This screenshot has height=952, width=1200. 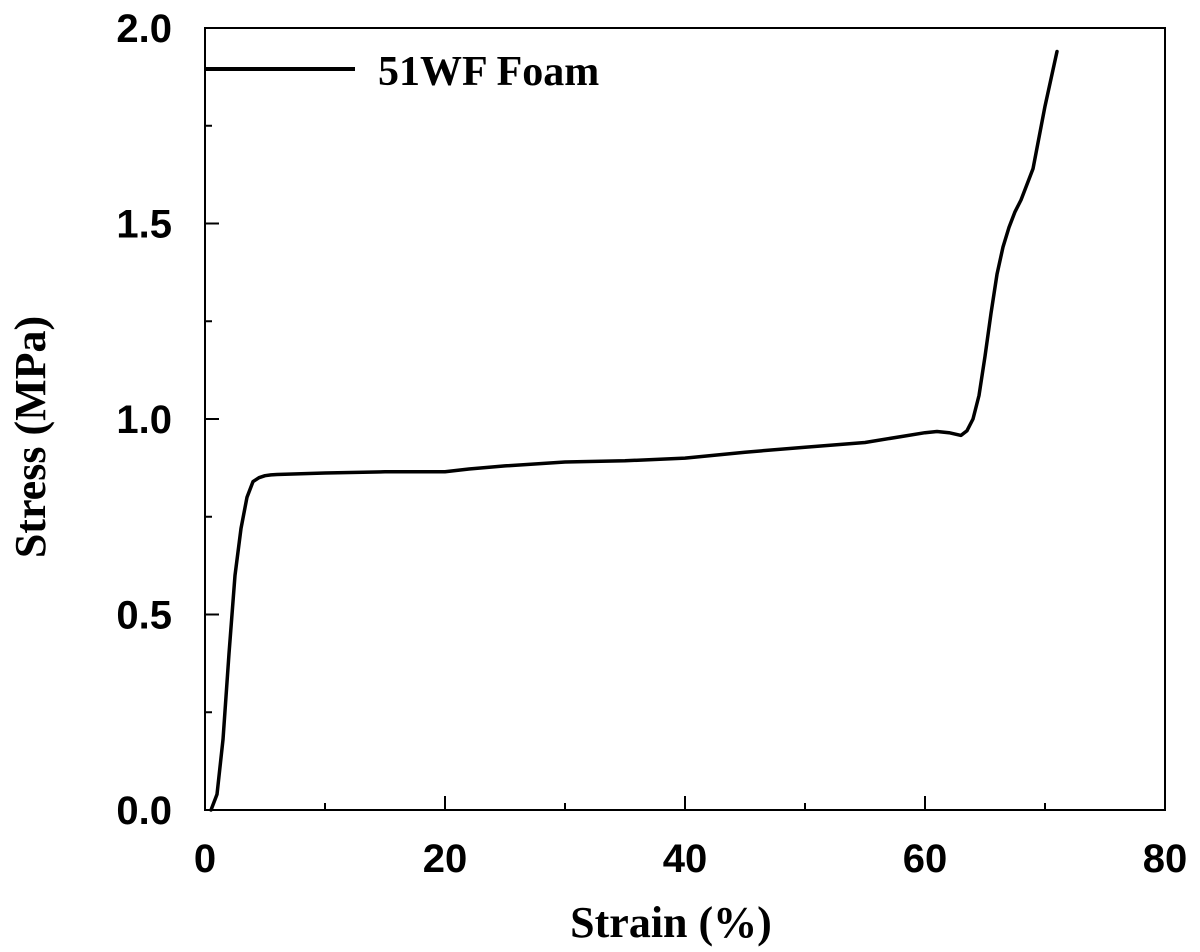 What do you see at coordinates (144, 420) in the screenshot?
I see `y-tick-label: 1.0` at bounding box center [144, 420].